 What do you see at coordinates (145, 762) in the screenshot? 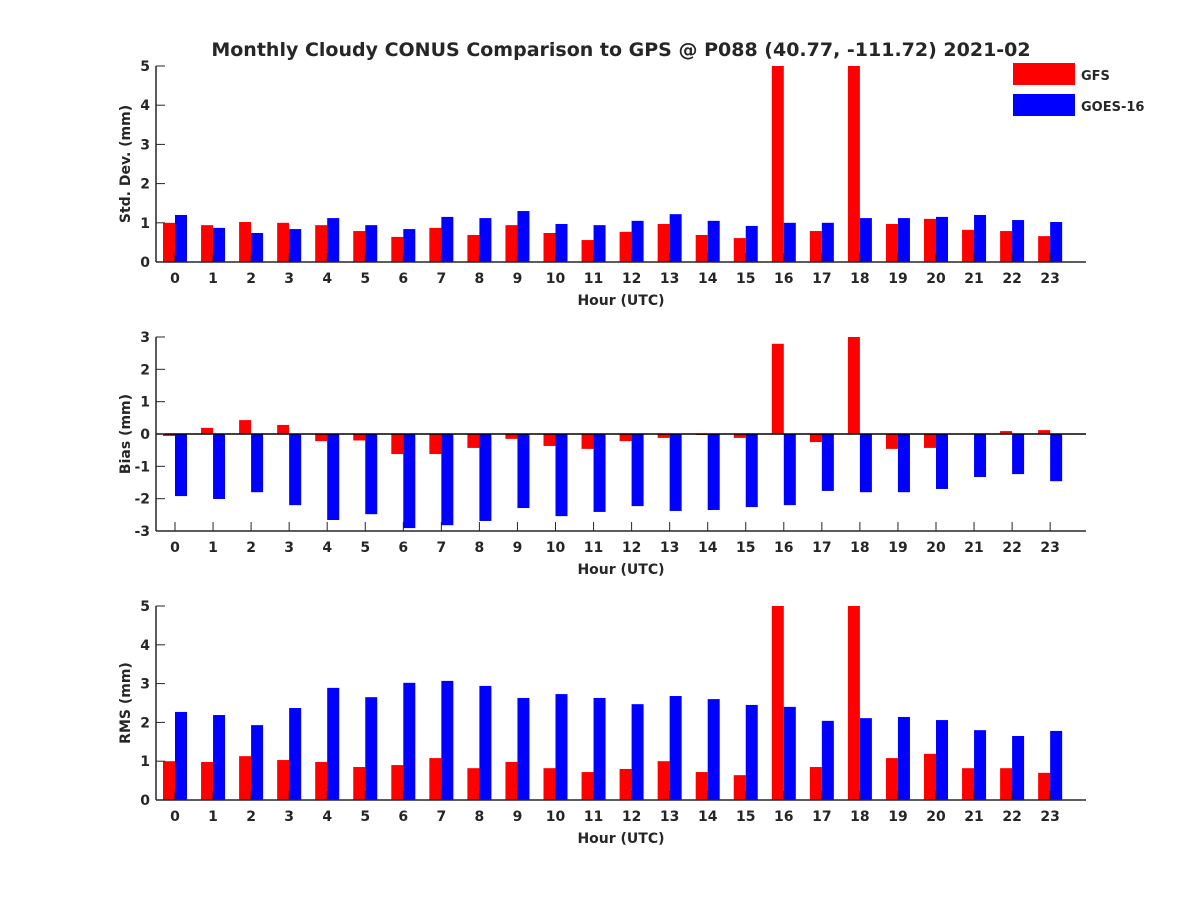
I see `y-tick-label: 1` at bounding box center [145, 762].